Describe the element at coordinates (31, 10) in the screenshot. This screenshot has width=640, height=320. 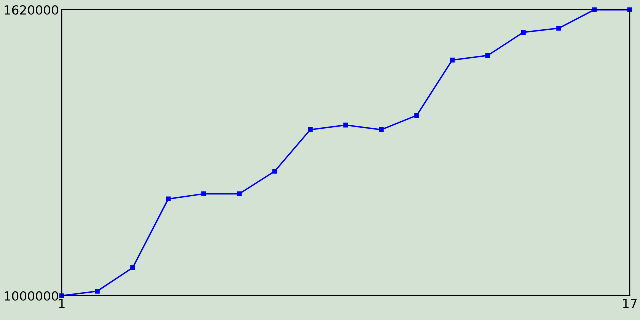
I see `y-tick-label: 1620000` at that location.